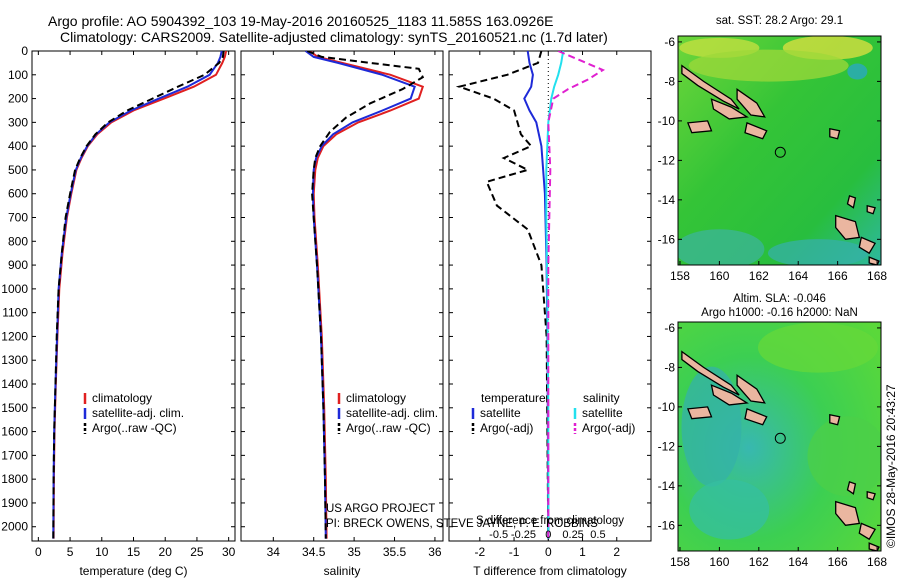 The height and width of the screenshot is (580, 900). I want to click on y-tick-label: 400, so click(18, 146).